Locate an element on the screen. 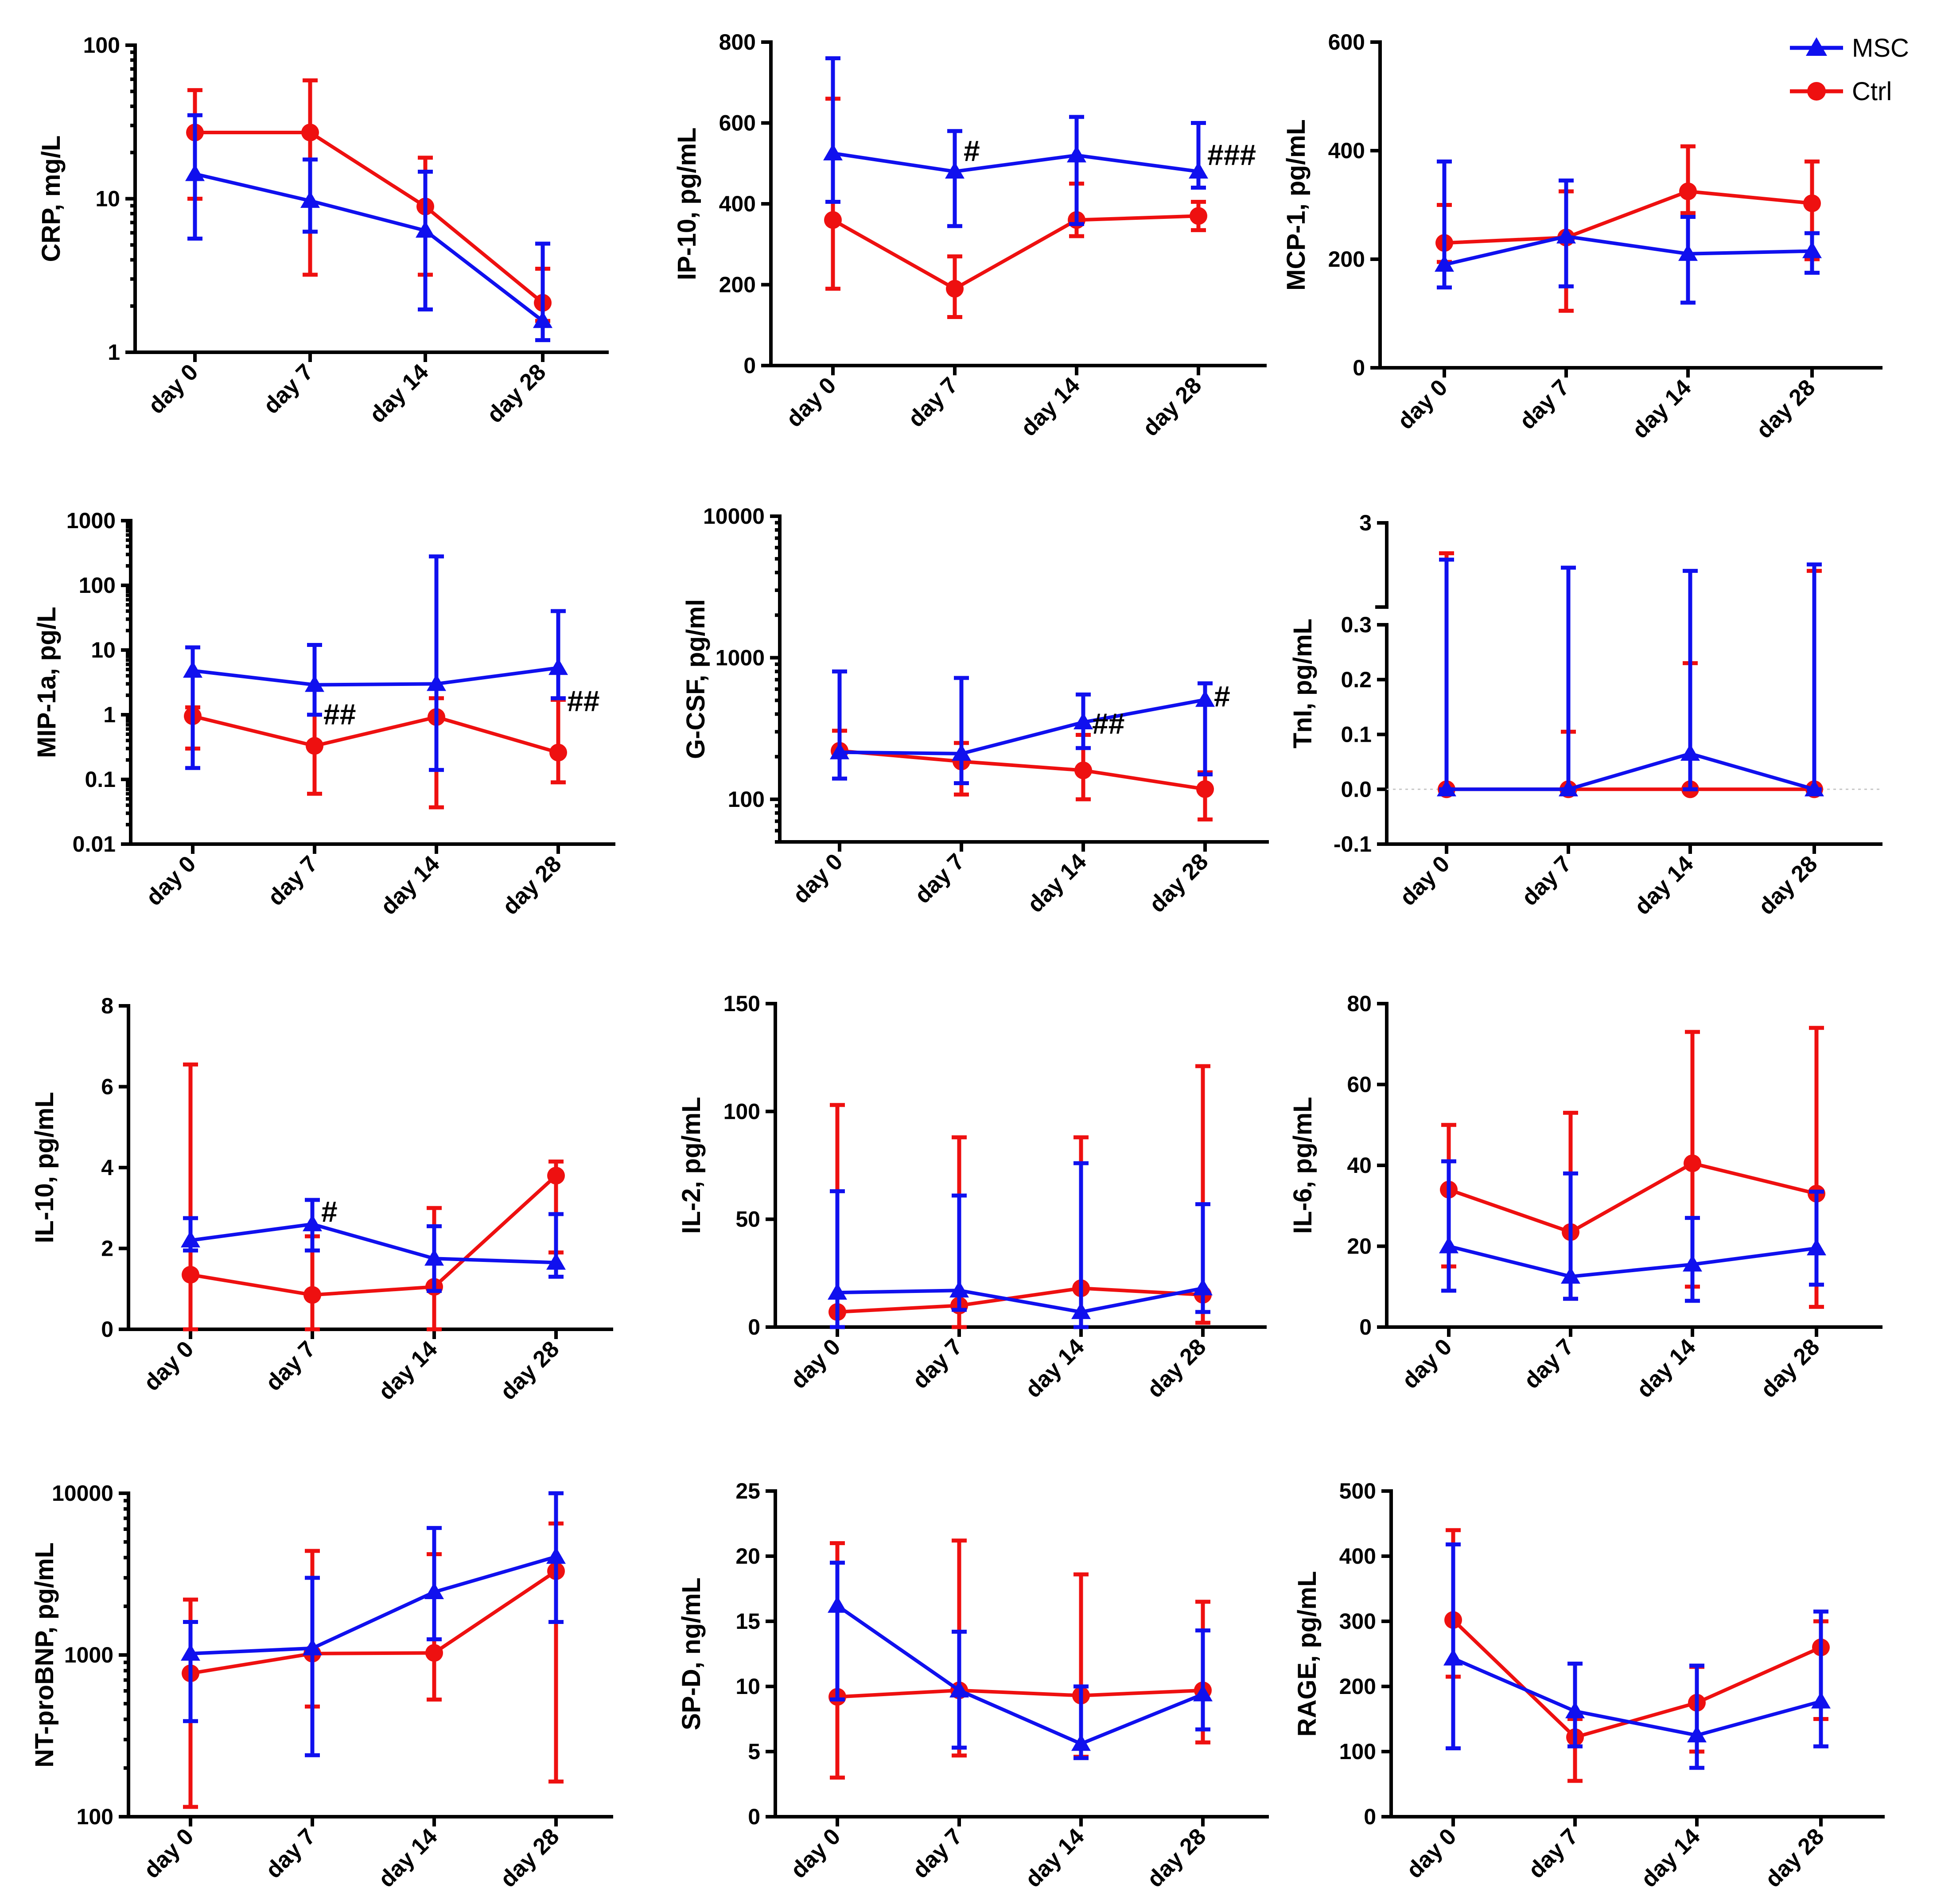  y-axis-label: IL-6, pg/mL is located at coordinates (1302, 1166).